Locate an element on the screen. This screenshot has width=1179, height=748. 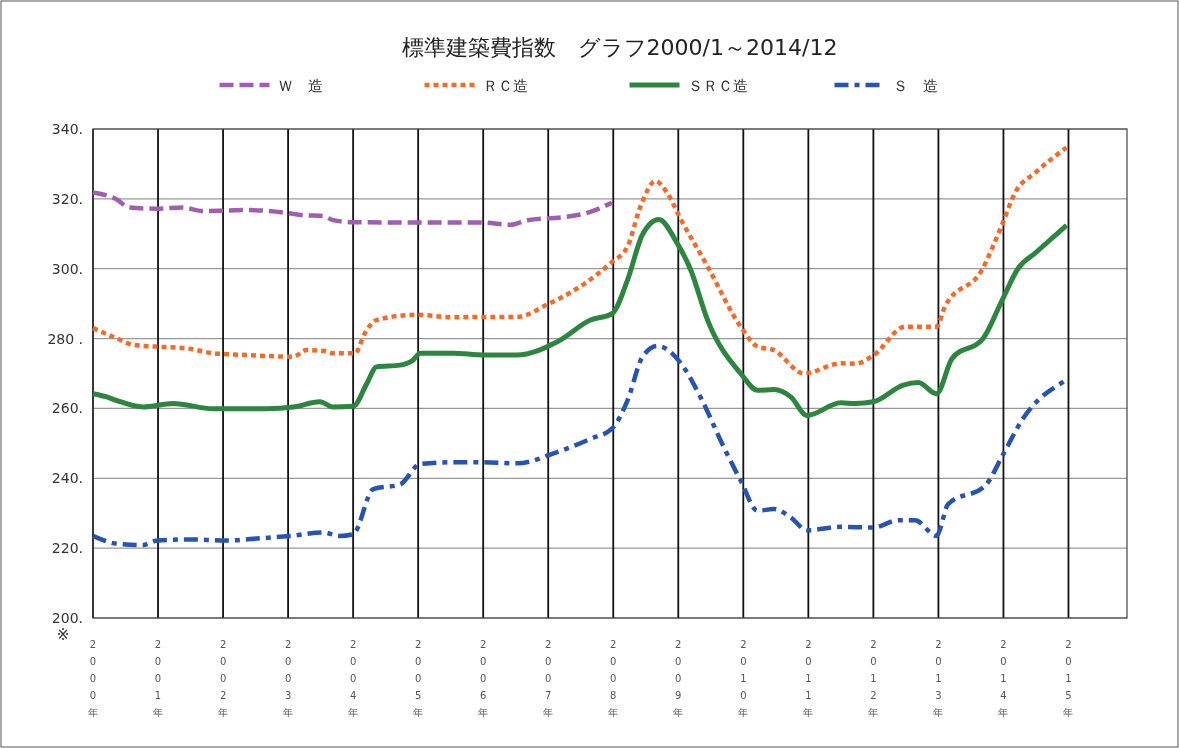
x-tick-label: 2012年 is located at coordinates (873, 678).